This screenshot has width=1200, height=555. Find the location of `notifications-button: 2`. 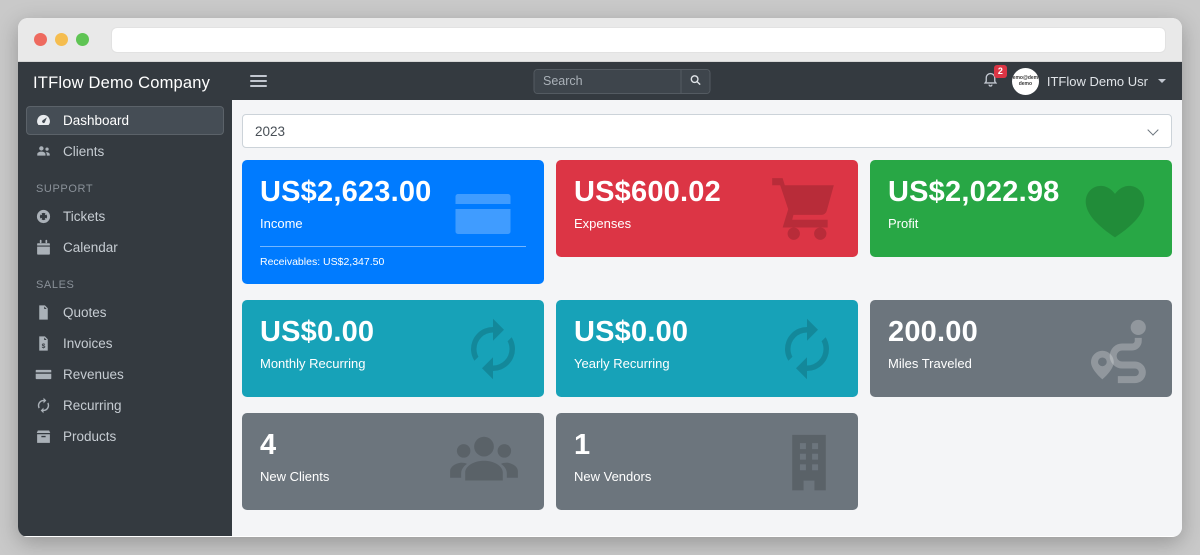

notifications-button: 2 is located at coordinates (994, 78).